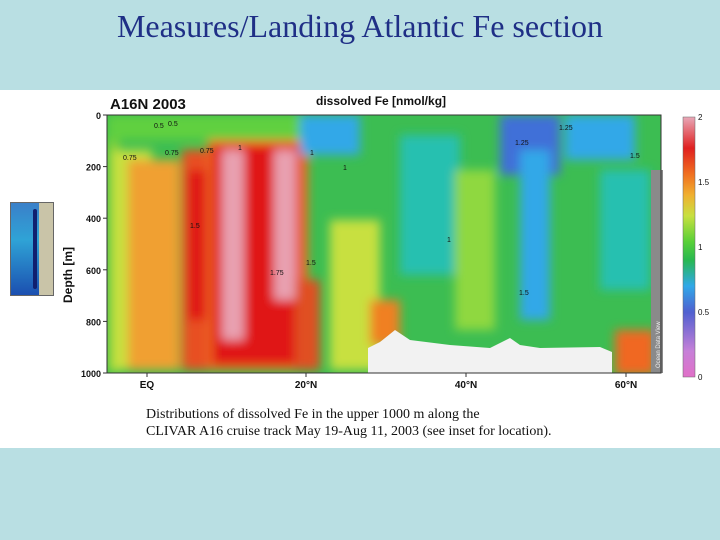  What do you see at coordinates (32, 249) in the screenshot?
I see `inset-map` at bounding box center [32, 249].